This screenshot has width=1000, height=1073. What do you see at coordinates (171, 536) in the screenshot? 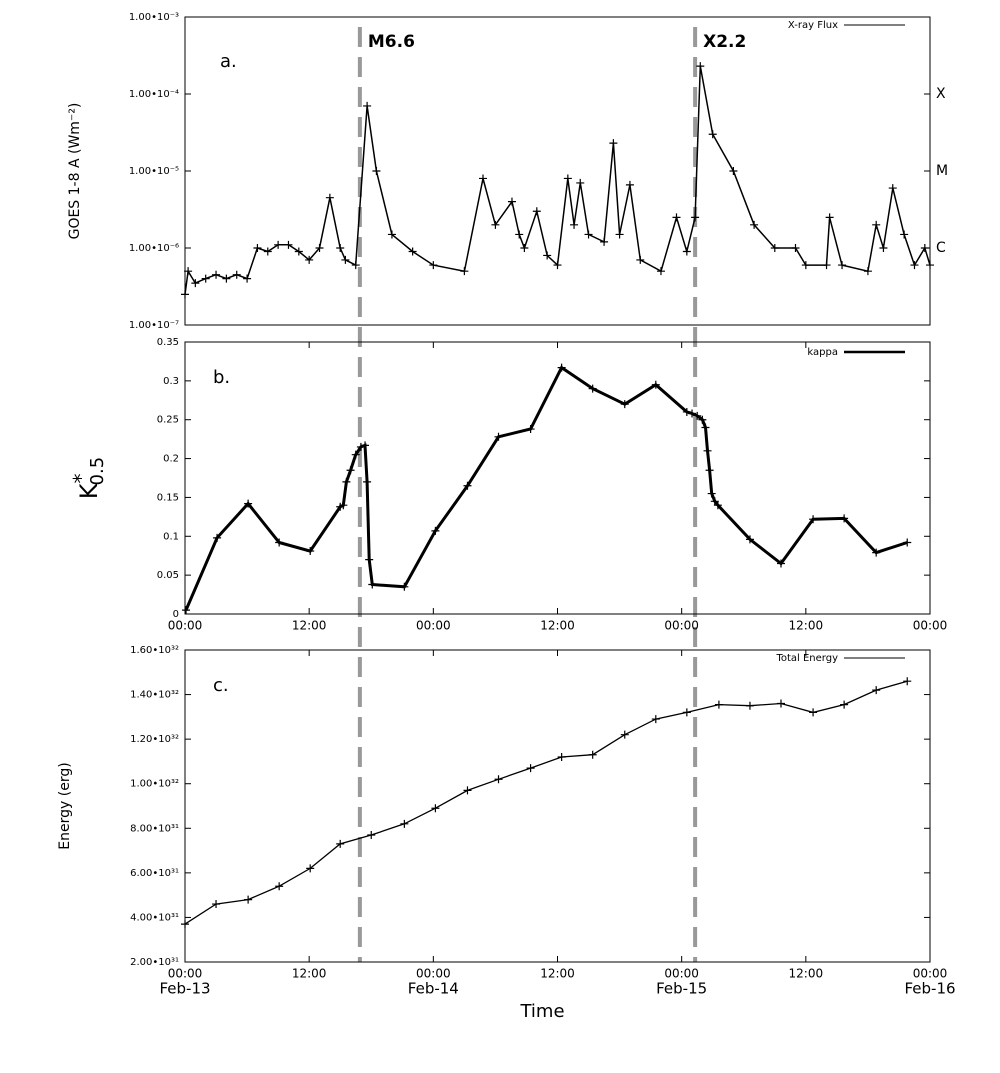
I see `y-tick-label: 0.1` at bounding box center [171, 536].